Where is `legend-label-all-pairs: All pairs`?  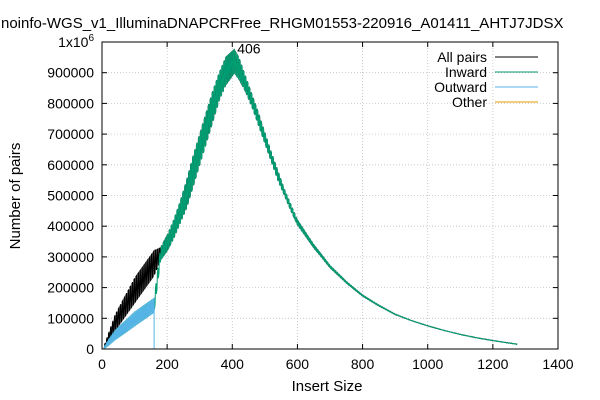 legend-label-all-pairs: All pairs is located at coordinates (462, 57).